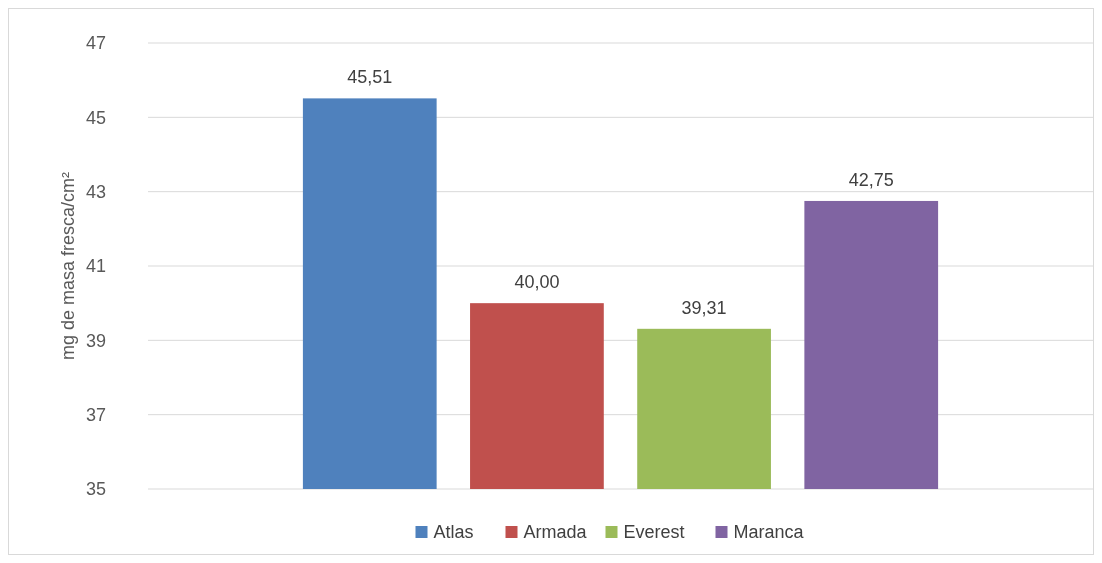 The width and height of the screenshot is (1102, 563). I want to click on y-tick-label: 47, so click(96, 43).